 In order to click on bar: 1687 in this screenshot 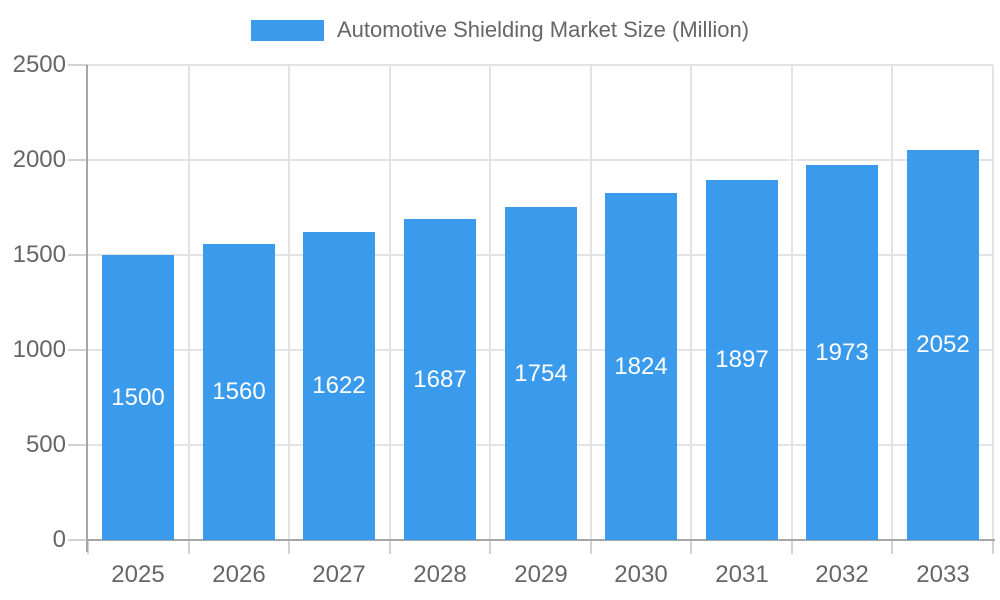, I will do `click(440, 379)`.